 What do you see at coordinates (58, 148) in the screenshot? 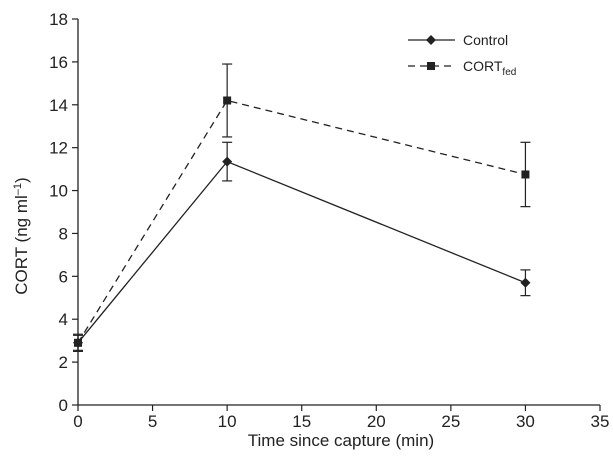
I see `y-tick-label: 12` at bounding box center [58, 148].